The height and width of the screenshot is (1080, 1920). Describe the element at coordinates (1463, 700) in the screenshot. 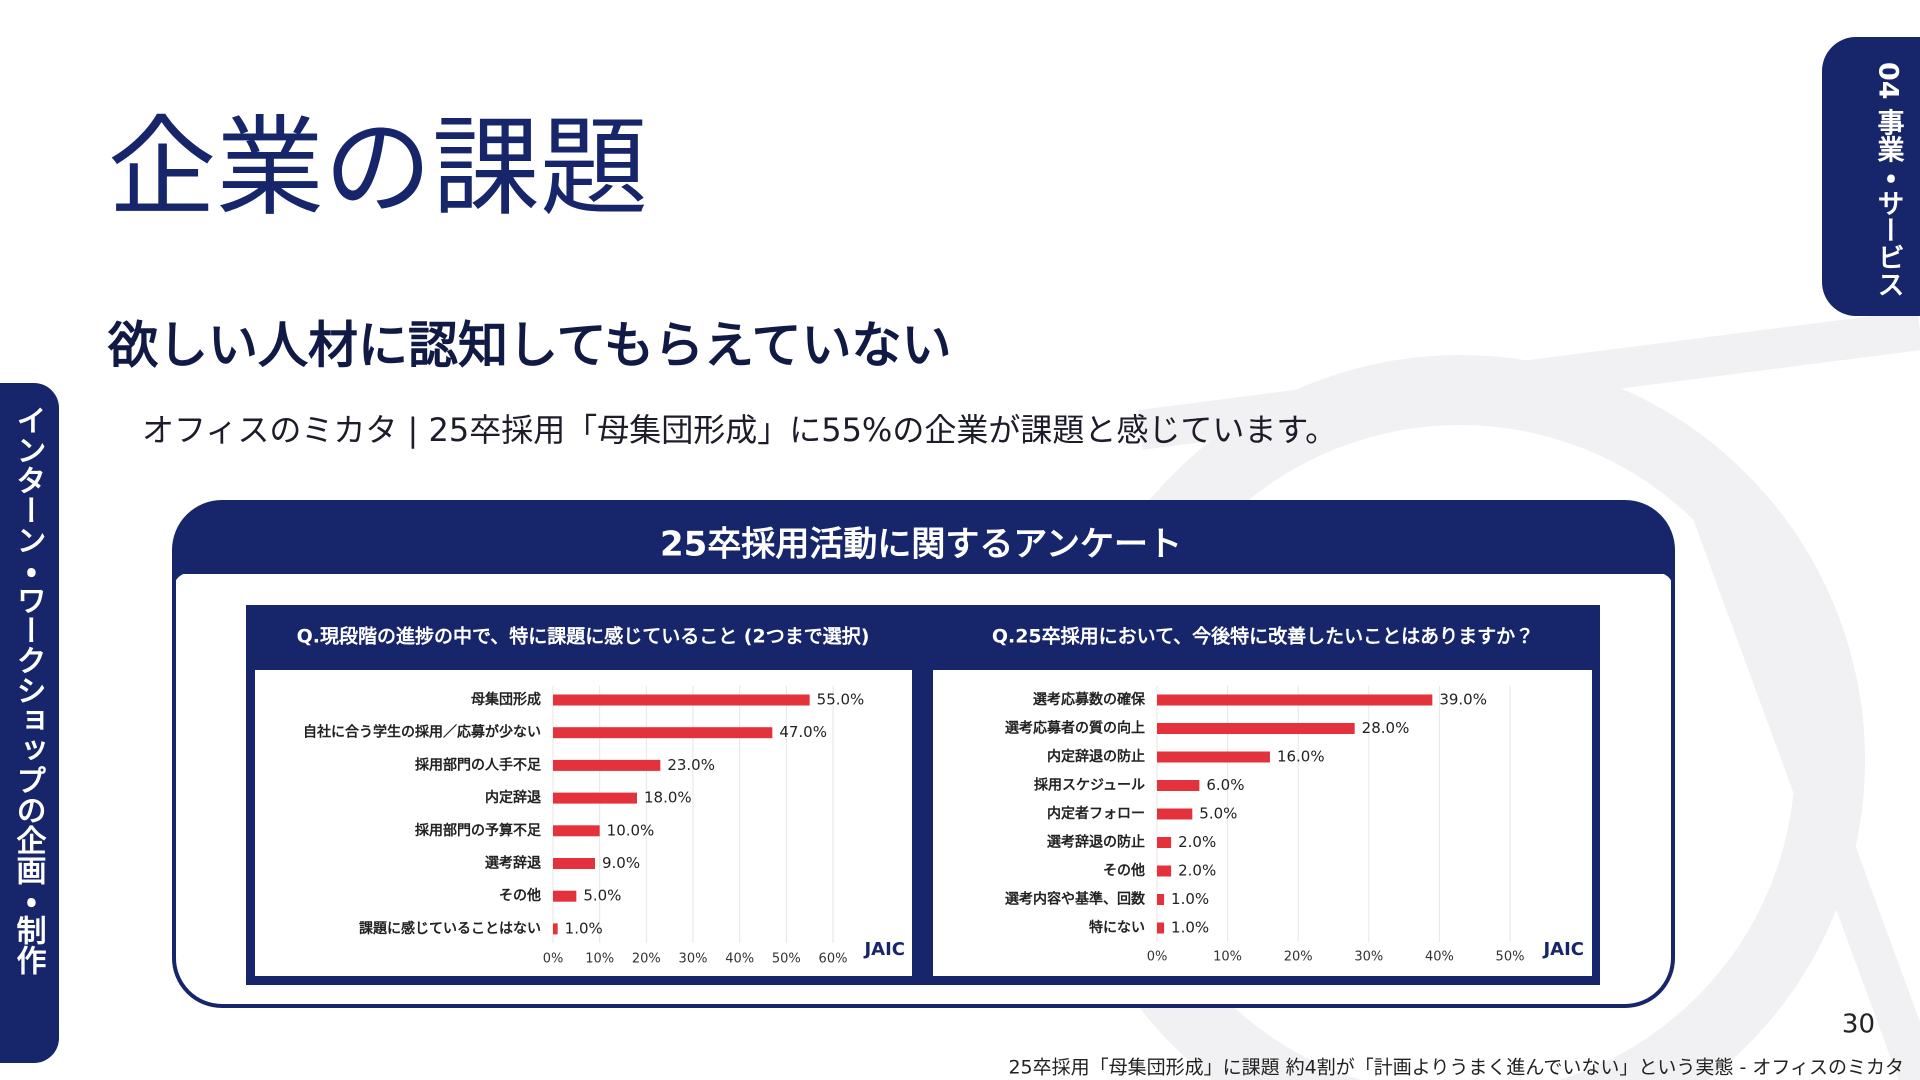

I see `value-label: 39.0%` at that location.